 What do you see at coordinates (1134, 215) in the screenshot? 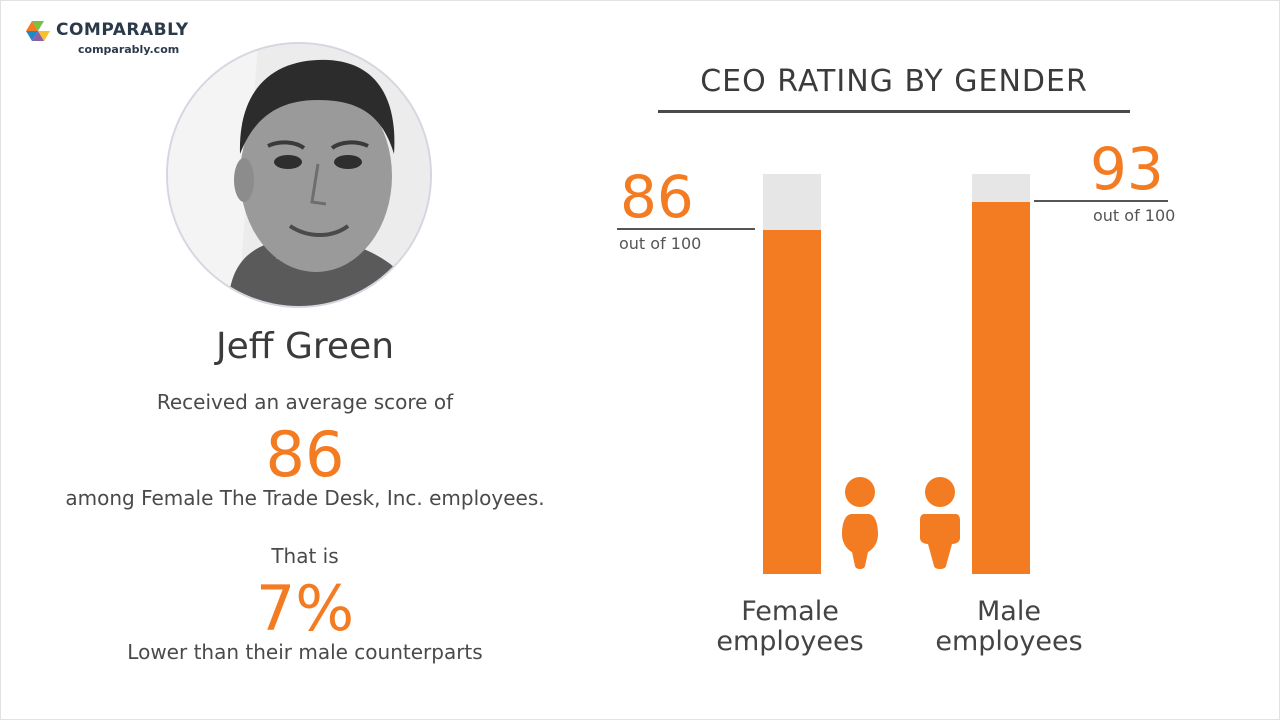
I see `male-value-sublabel: out of 100` at bounding box center [1134, 215].